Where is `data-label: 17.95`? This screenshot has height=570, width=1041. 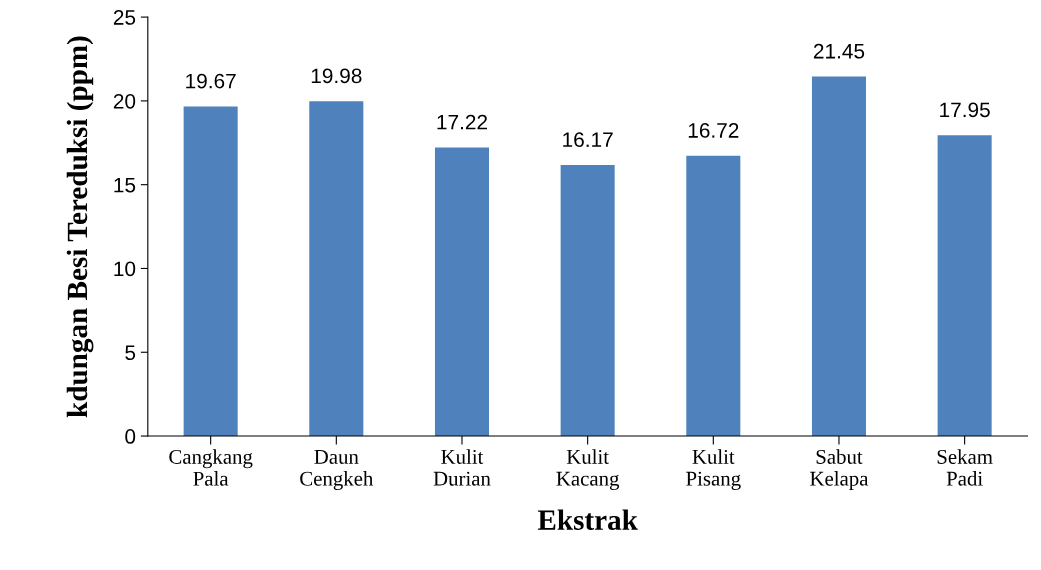 data-label: 17.95 is located at coordinates (965, 110).